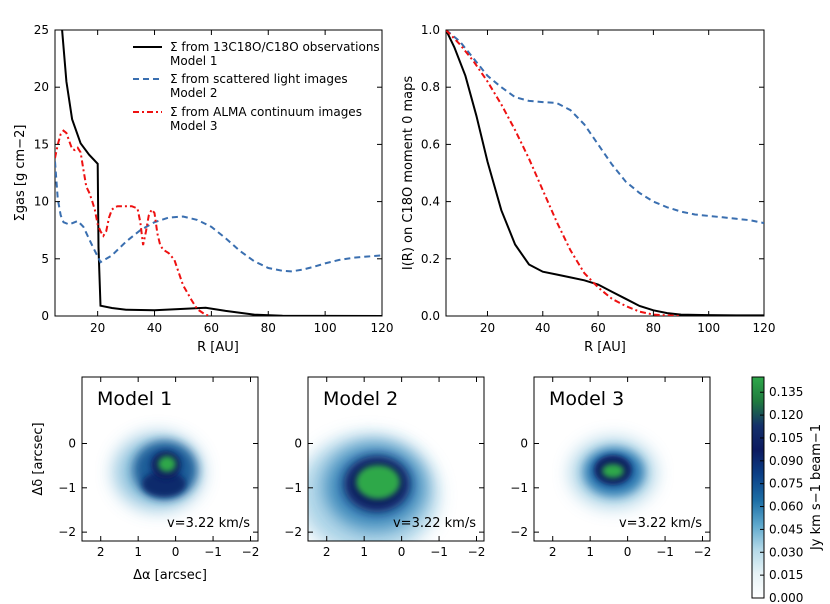 Image resolution: width=830 pixels, height=604 pixels. Describe the element at coordinates (430, 316) in the screenshot. I see `y-tick-label: 0.0` at that location.